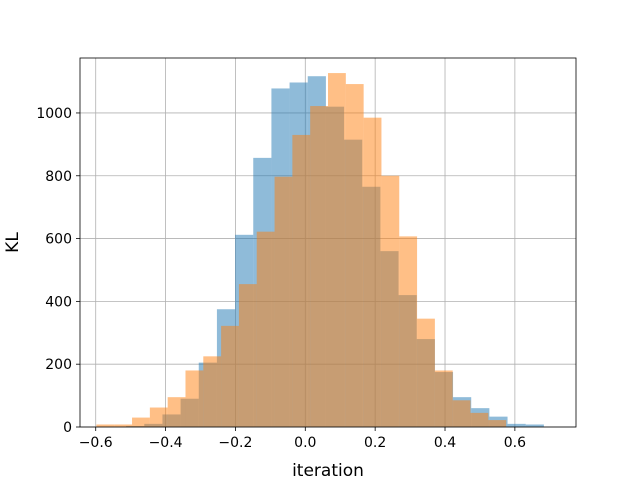 Image resolution: width=640 pixels, height=480 pixels. What do you see at coordinates (375, 443) in the screenshot?
I see `x-tick-label: 0.2` at bounding box center [375, 443].